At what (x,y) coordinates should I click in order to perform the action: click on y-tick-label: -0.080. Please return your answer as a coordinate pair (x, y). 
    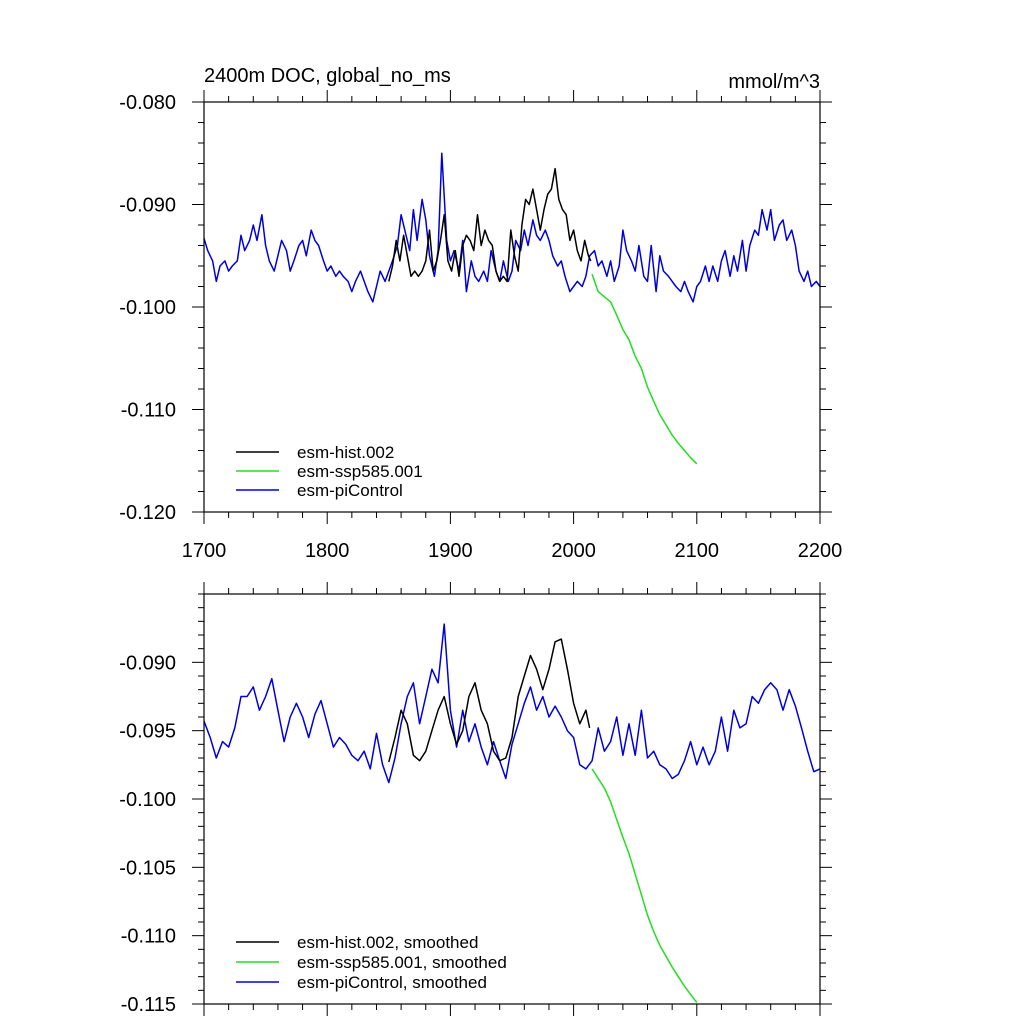
    Looking at the image, I should click on (147, 103).